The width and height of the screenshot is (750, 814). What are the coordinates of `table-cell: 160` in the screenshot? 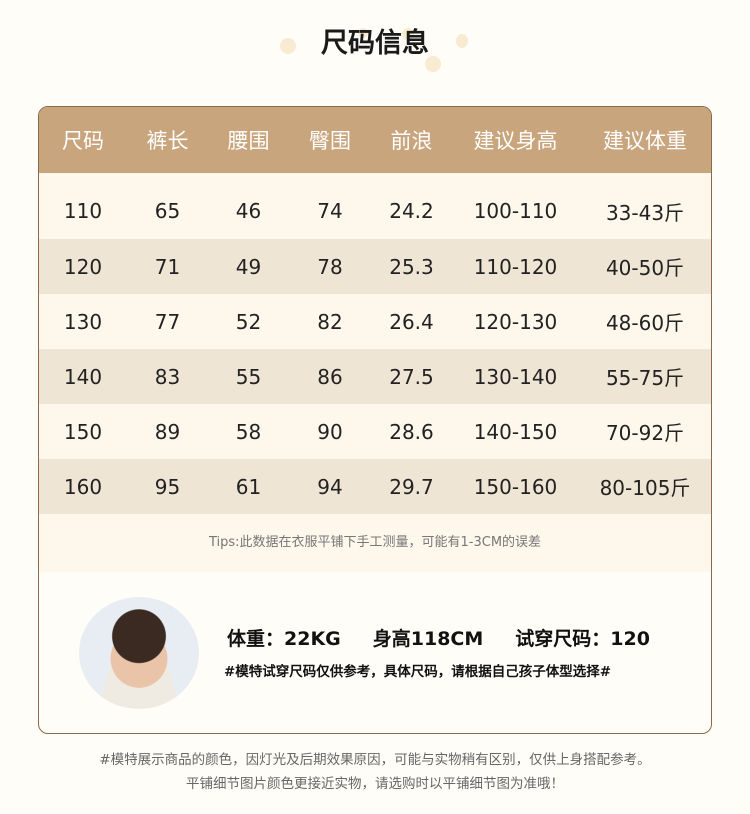 It's located at (83, 486).